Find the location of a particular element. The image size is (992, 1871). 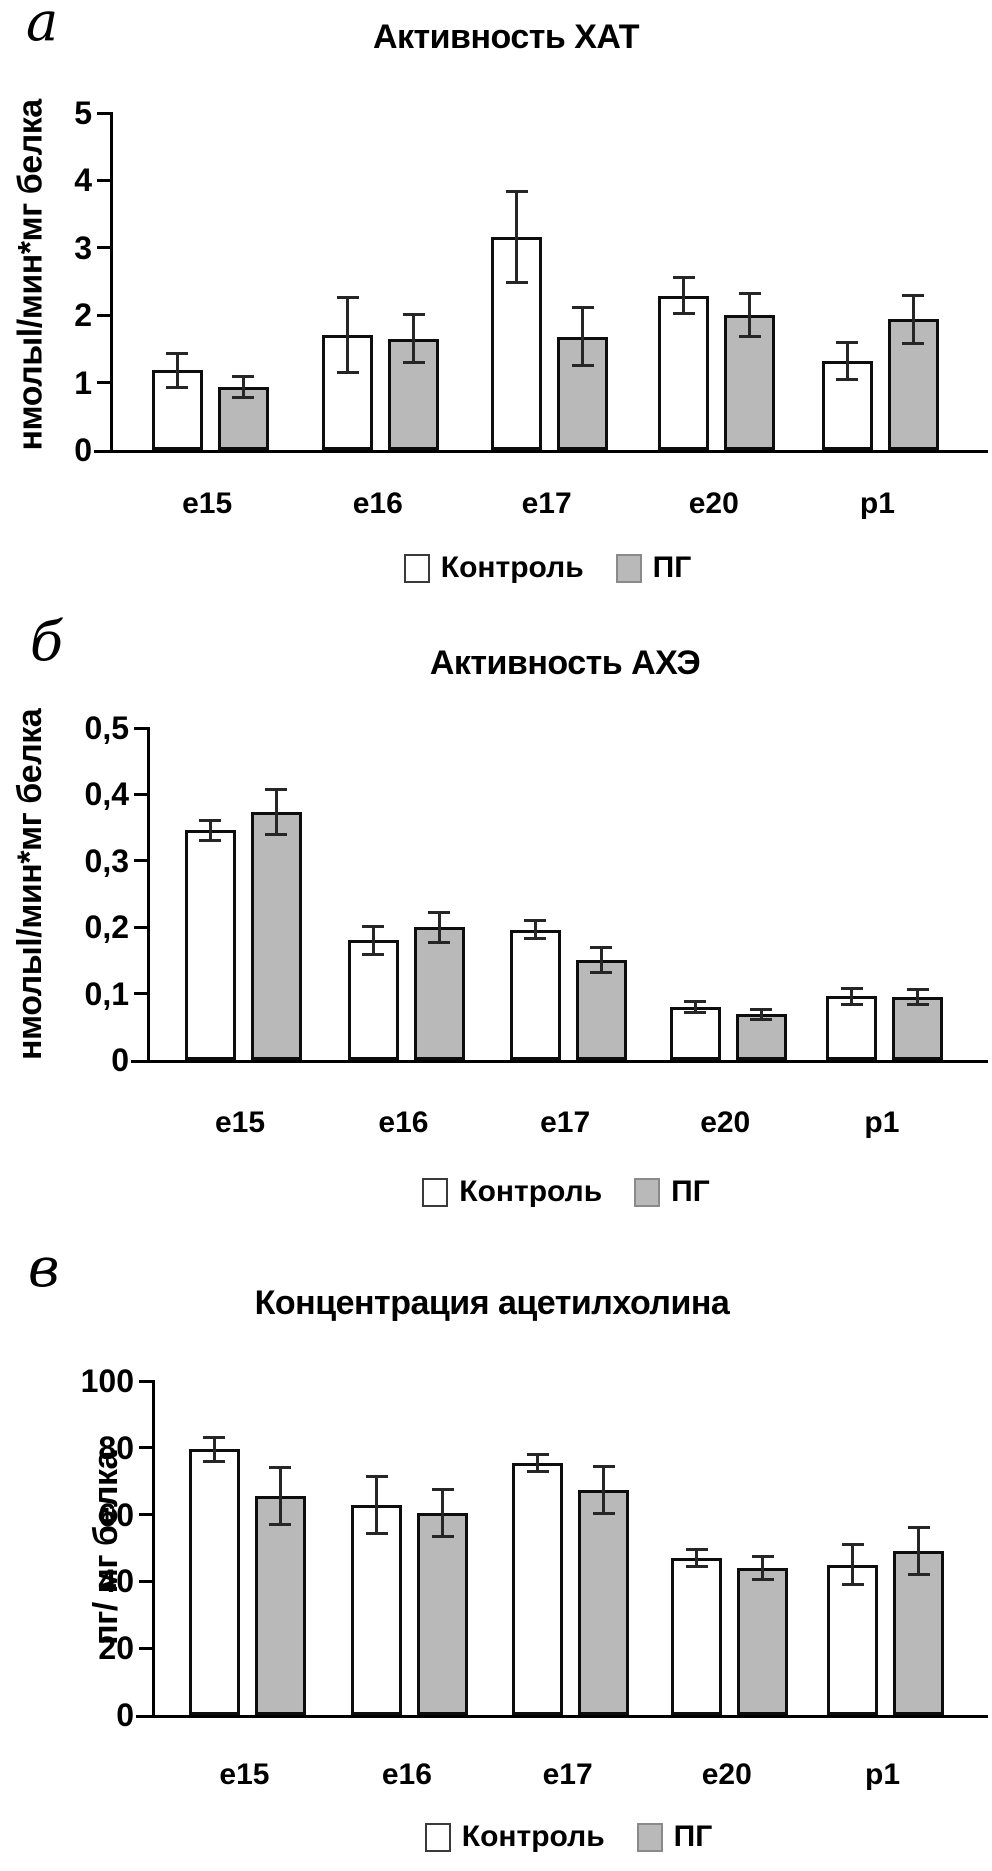

legend-label-control: Контроль is located at coordinates (533, 1836).